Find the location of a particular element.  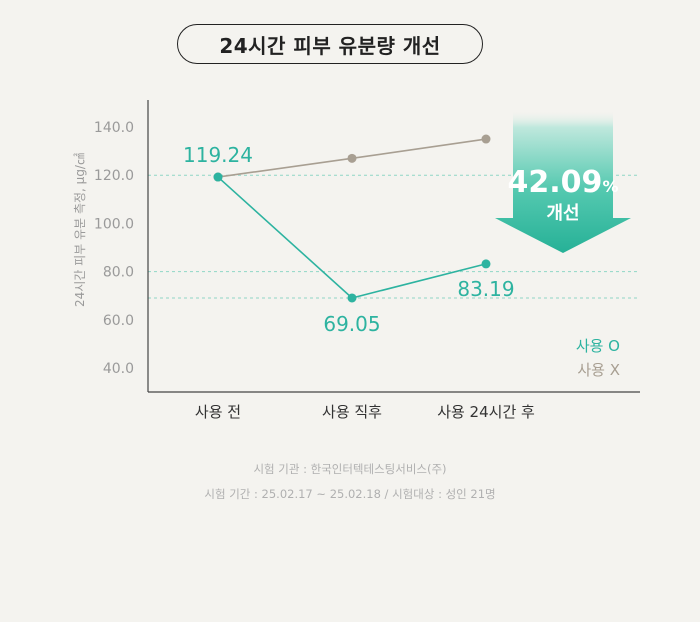

y-tick-label: 60.0 is located at coordinates (118, 321).